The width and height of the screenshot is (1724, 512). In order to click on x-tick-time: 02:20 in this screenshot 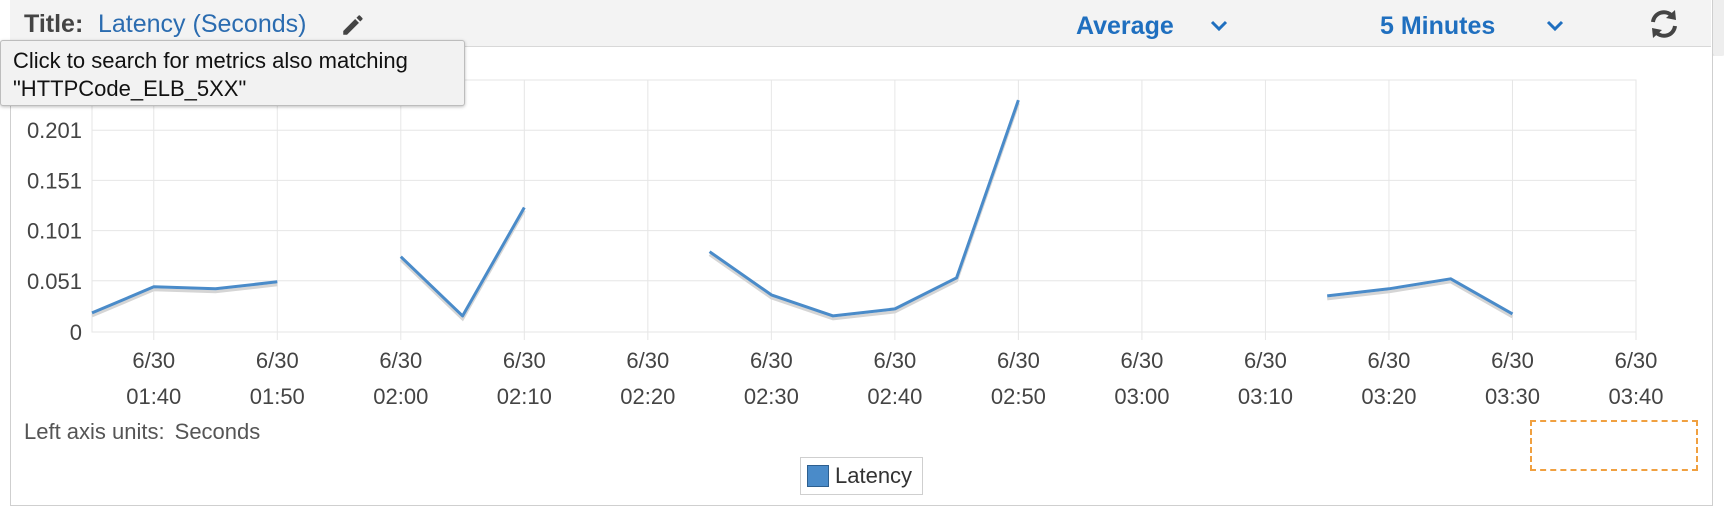, I will do `click(647, 396)`.